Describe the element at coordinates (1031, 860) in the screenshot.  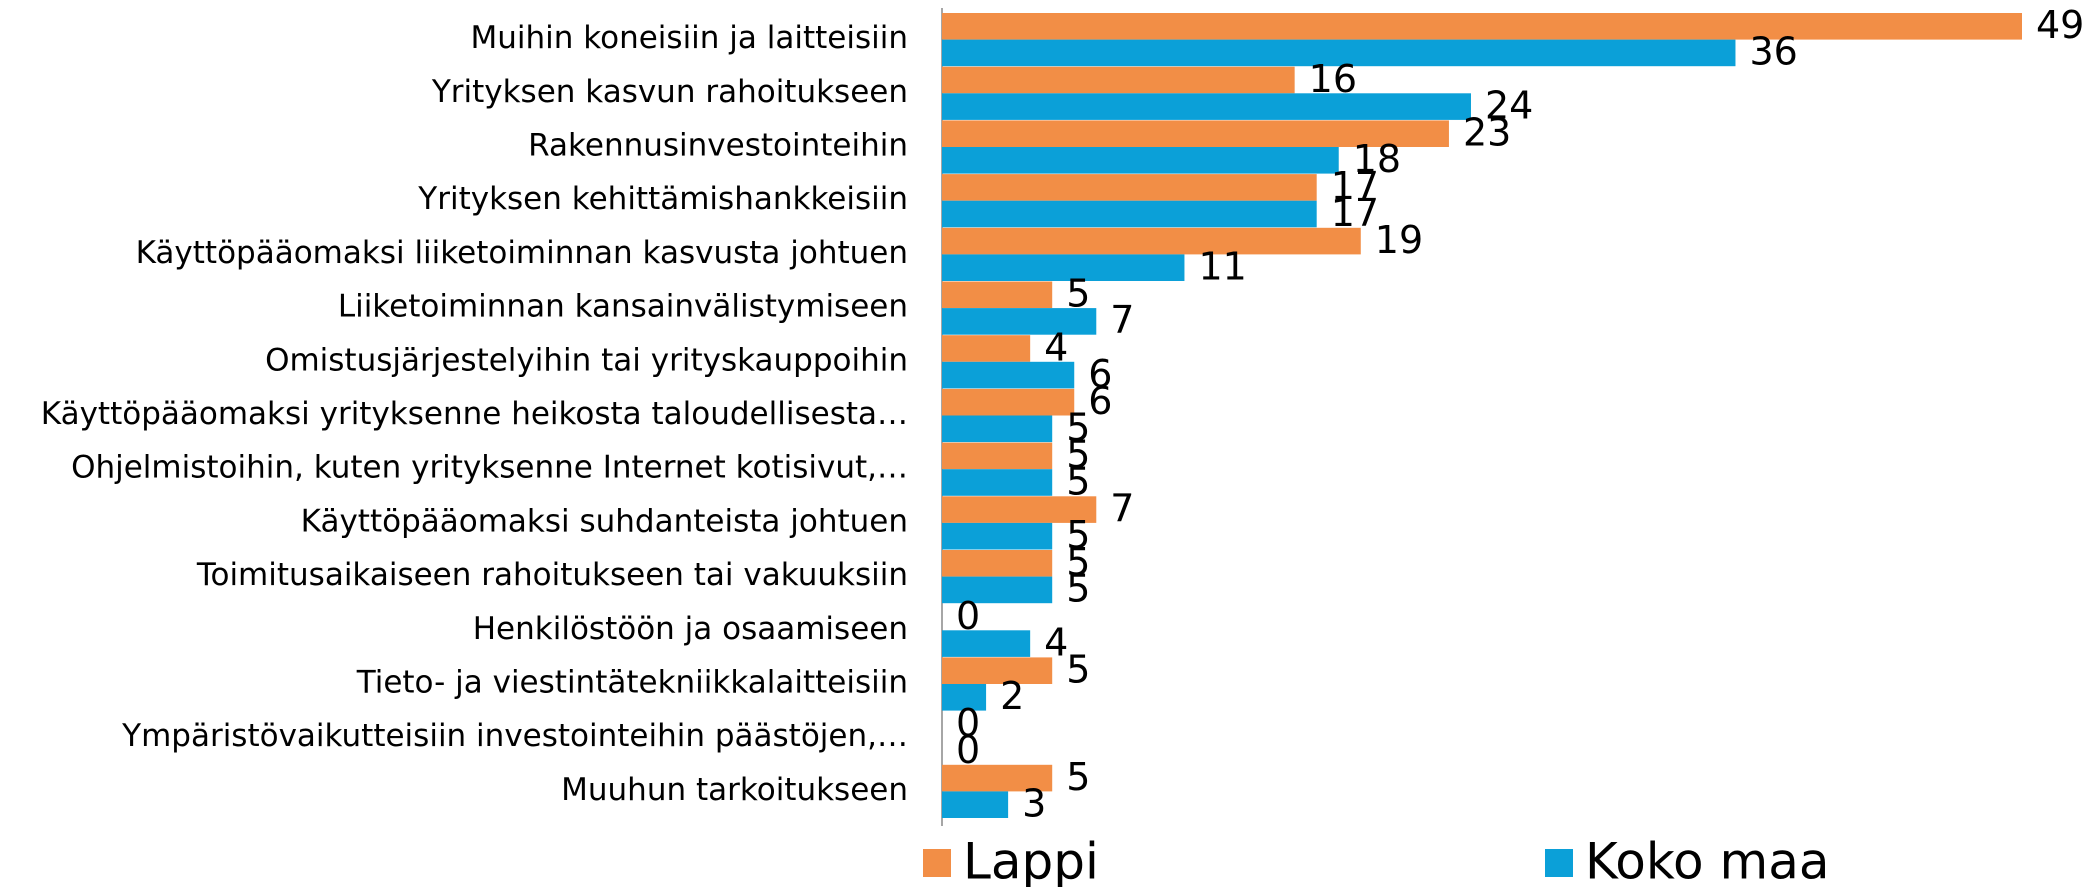
I see `legend-label: Lappi` at that location.